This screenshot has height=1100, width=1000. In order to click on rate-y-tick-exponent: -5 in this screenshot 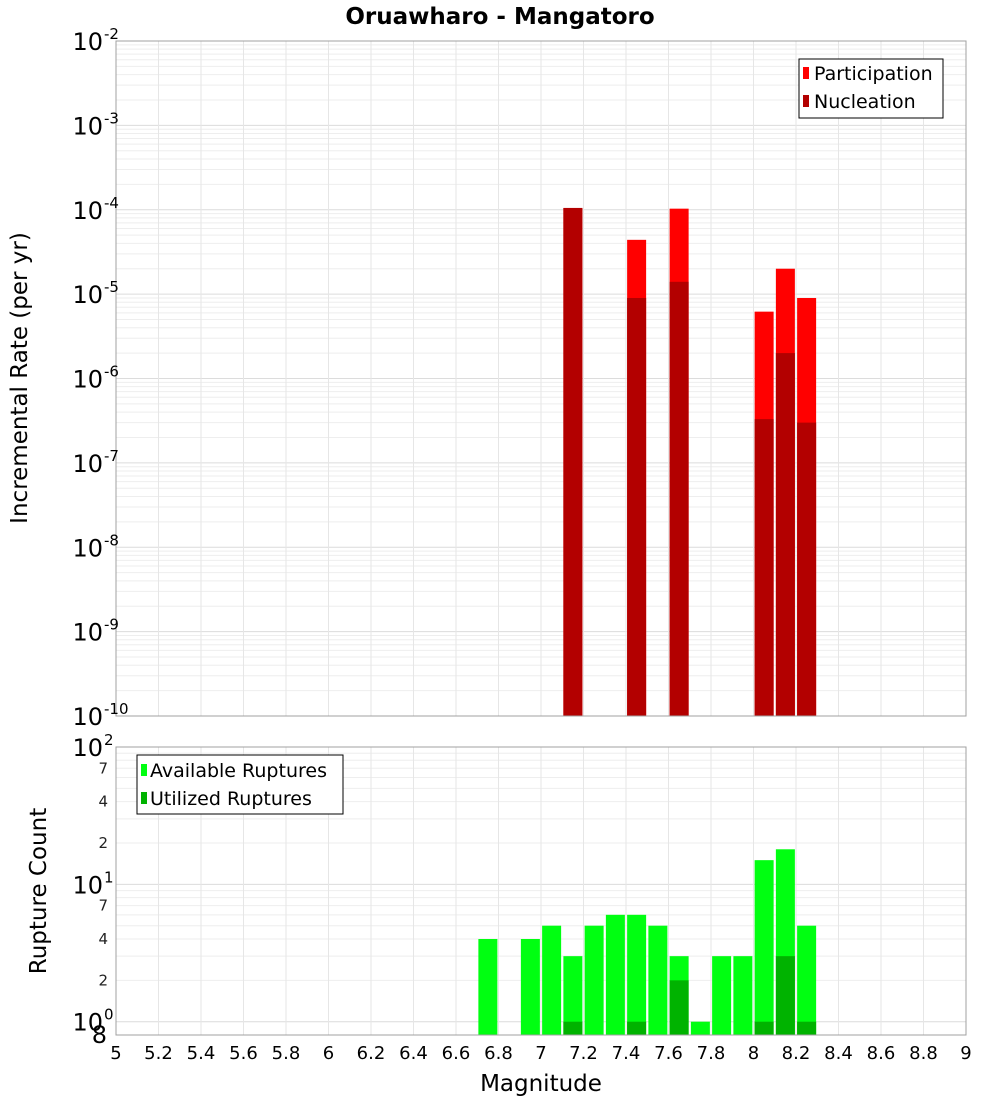, I will do `click(111, 287)`.